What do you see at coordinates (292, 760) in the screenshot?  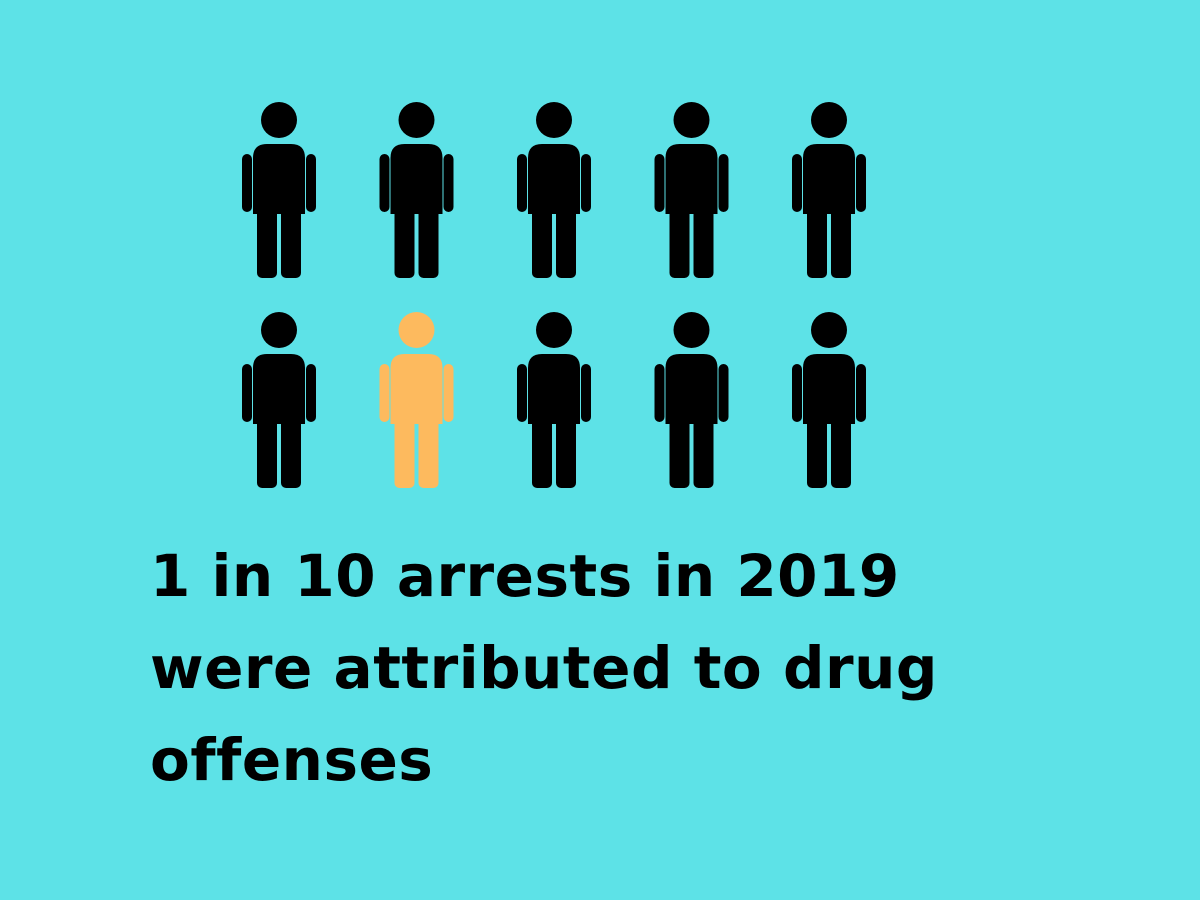 I see `caption-line-3: offenses` at bounding box center [292, 760].